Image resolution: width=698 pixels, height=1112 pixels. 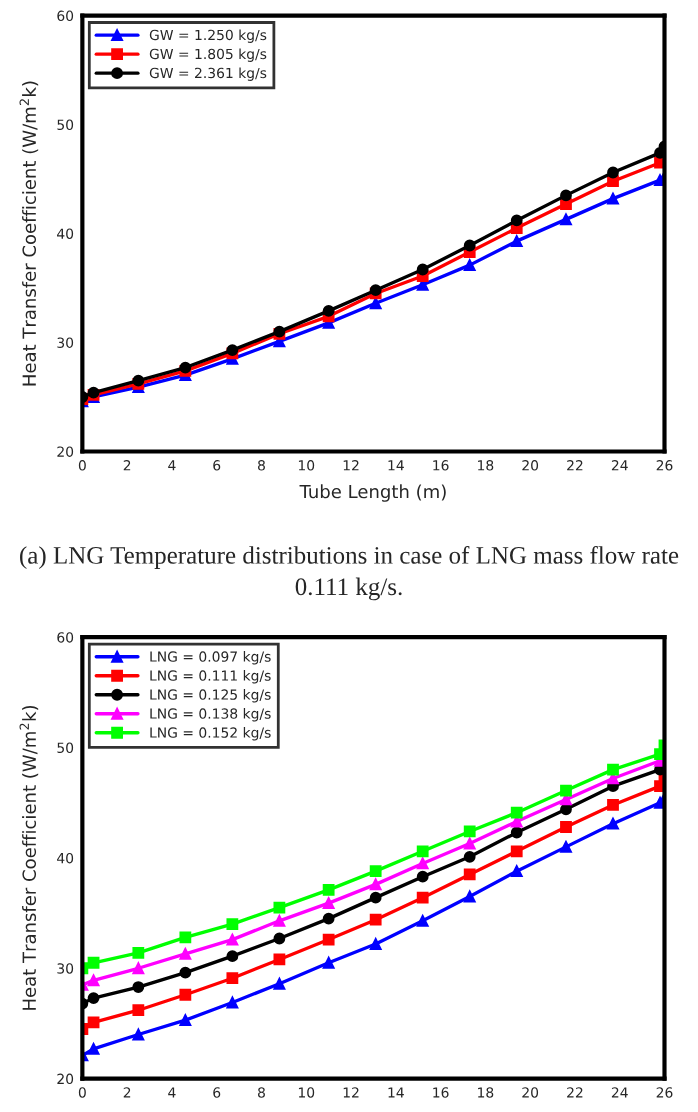 What do you see at coordinates (349, 573) in the screenshot?
I see `text: (a) LNG Temperature distributions in case of LNG mass flow rate 0.111 kg/s.` at bounding box center [349, 573].